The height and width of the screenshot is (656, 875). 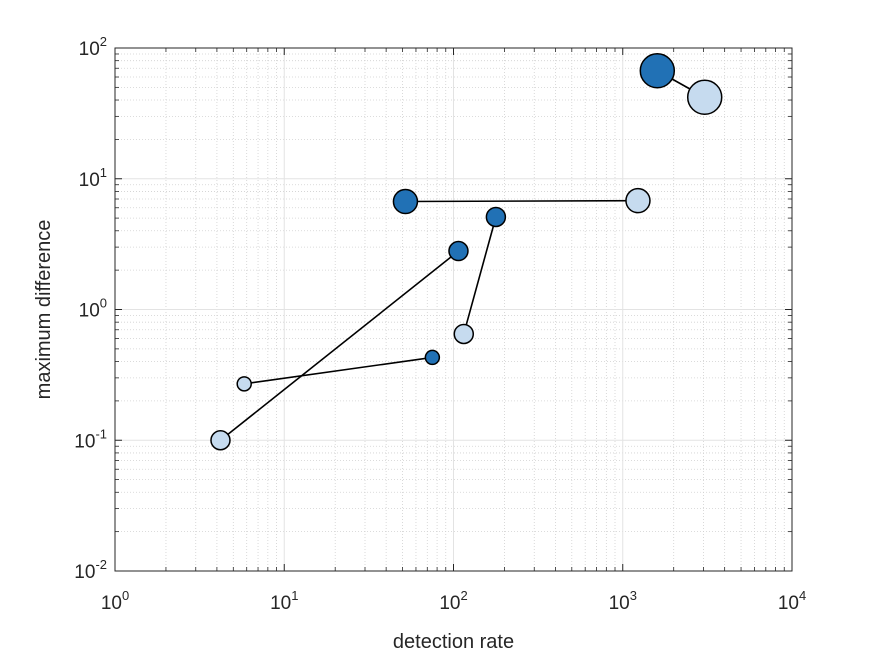 I want to click on y-tick-label: 10², so click(x=93, y=47).